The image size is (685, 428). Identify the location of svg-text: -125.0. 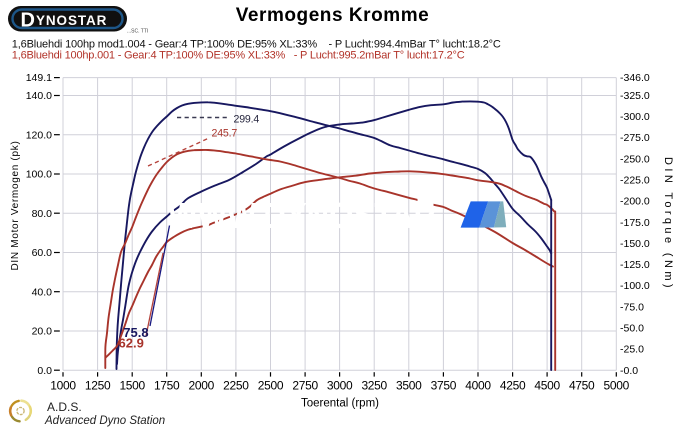
(635, 265).